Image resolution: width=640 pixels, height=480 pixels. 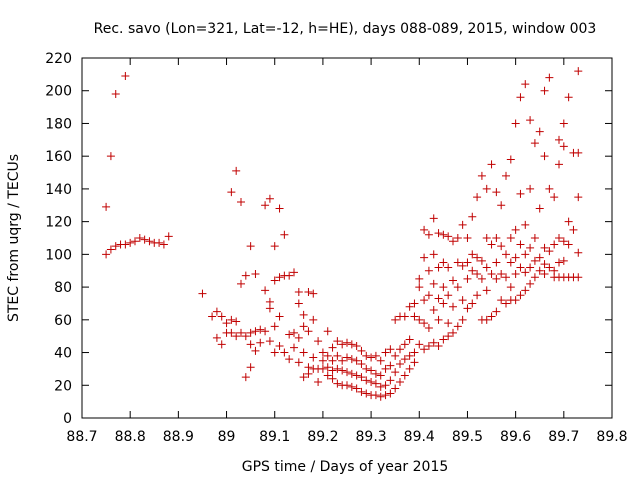 What do you see at coordinates (63, 354) in the screenshot?
I see `y-tick-label: 40` at bounding box center [63, 354].